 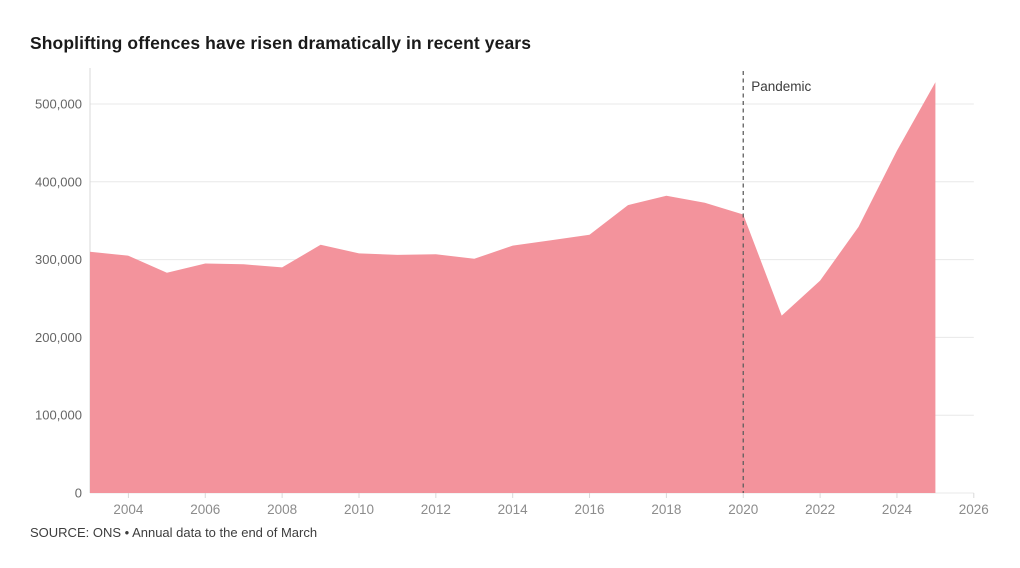 I want to click on y-tick-label: 300,000, so click(x=58, y=259).